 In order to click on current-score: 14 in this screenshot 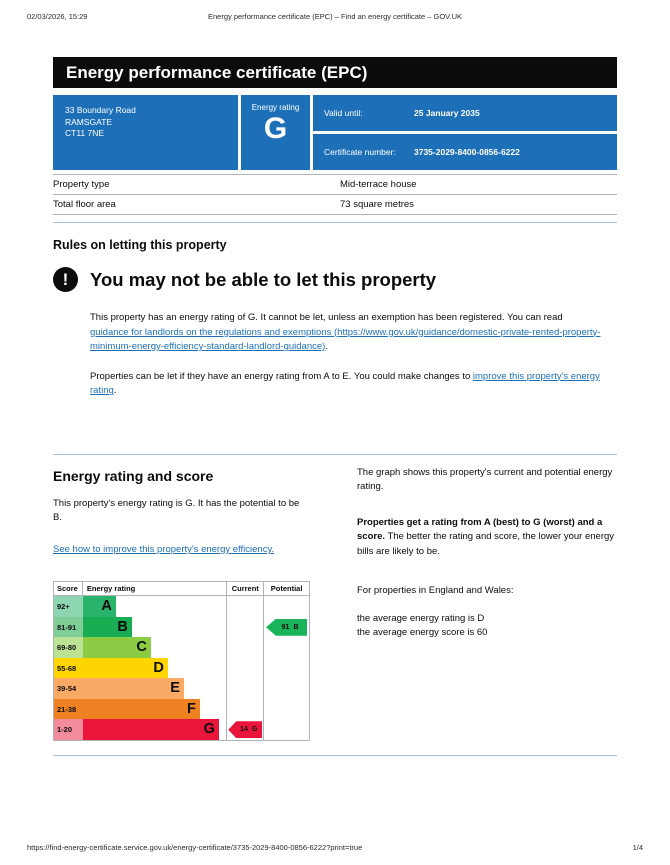, I will do `click(244, 730)`.